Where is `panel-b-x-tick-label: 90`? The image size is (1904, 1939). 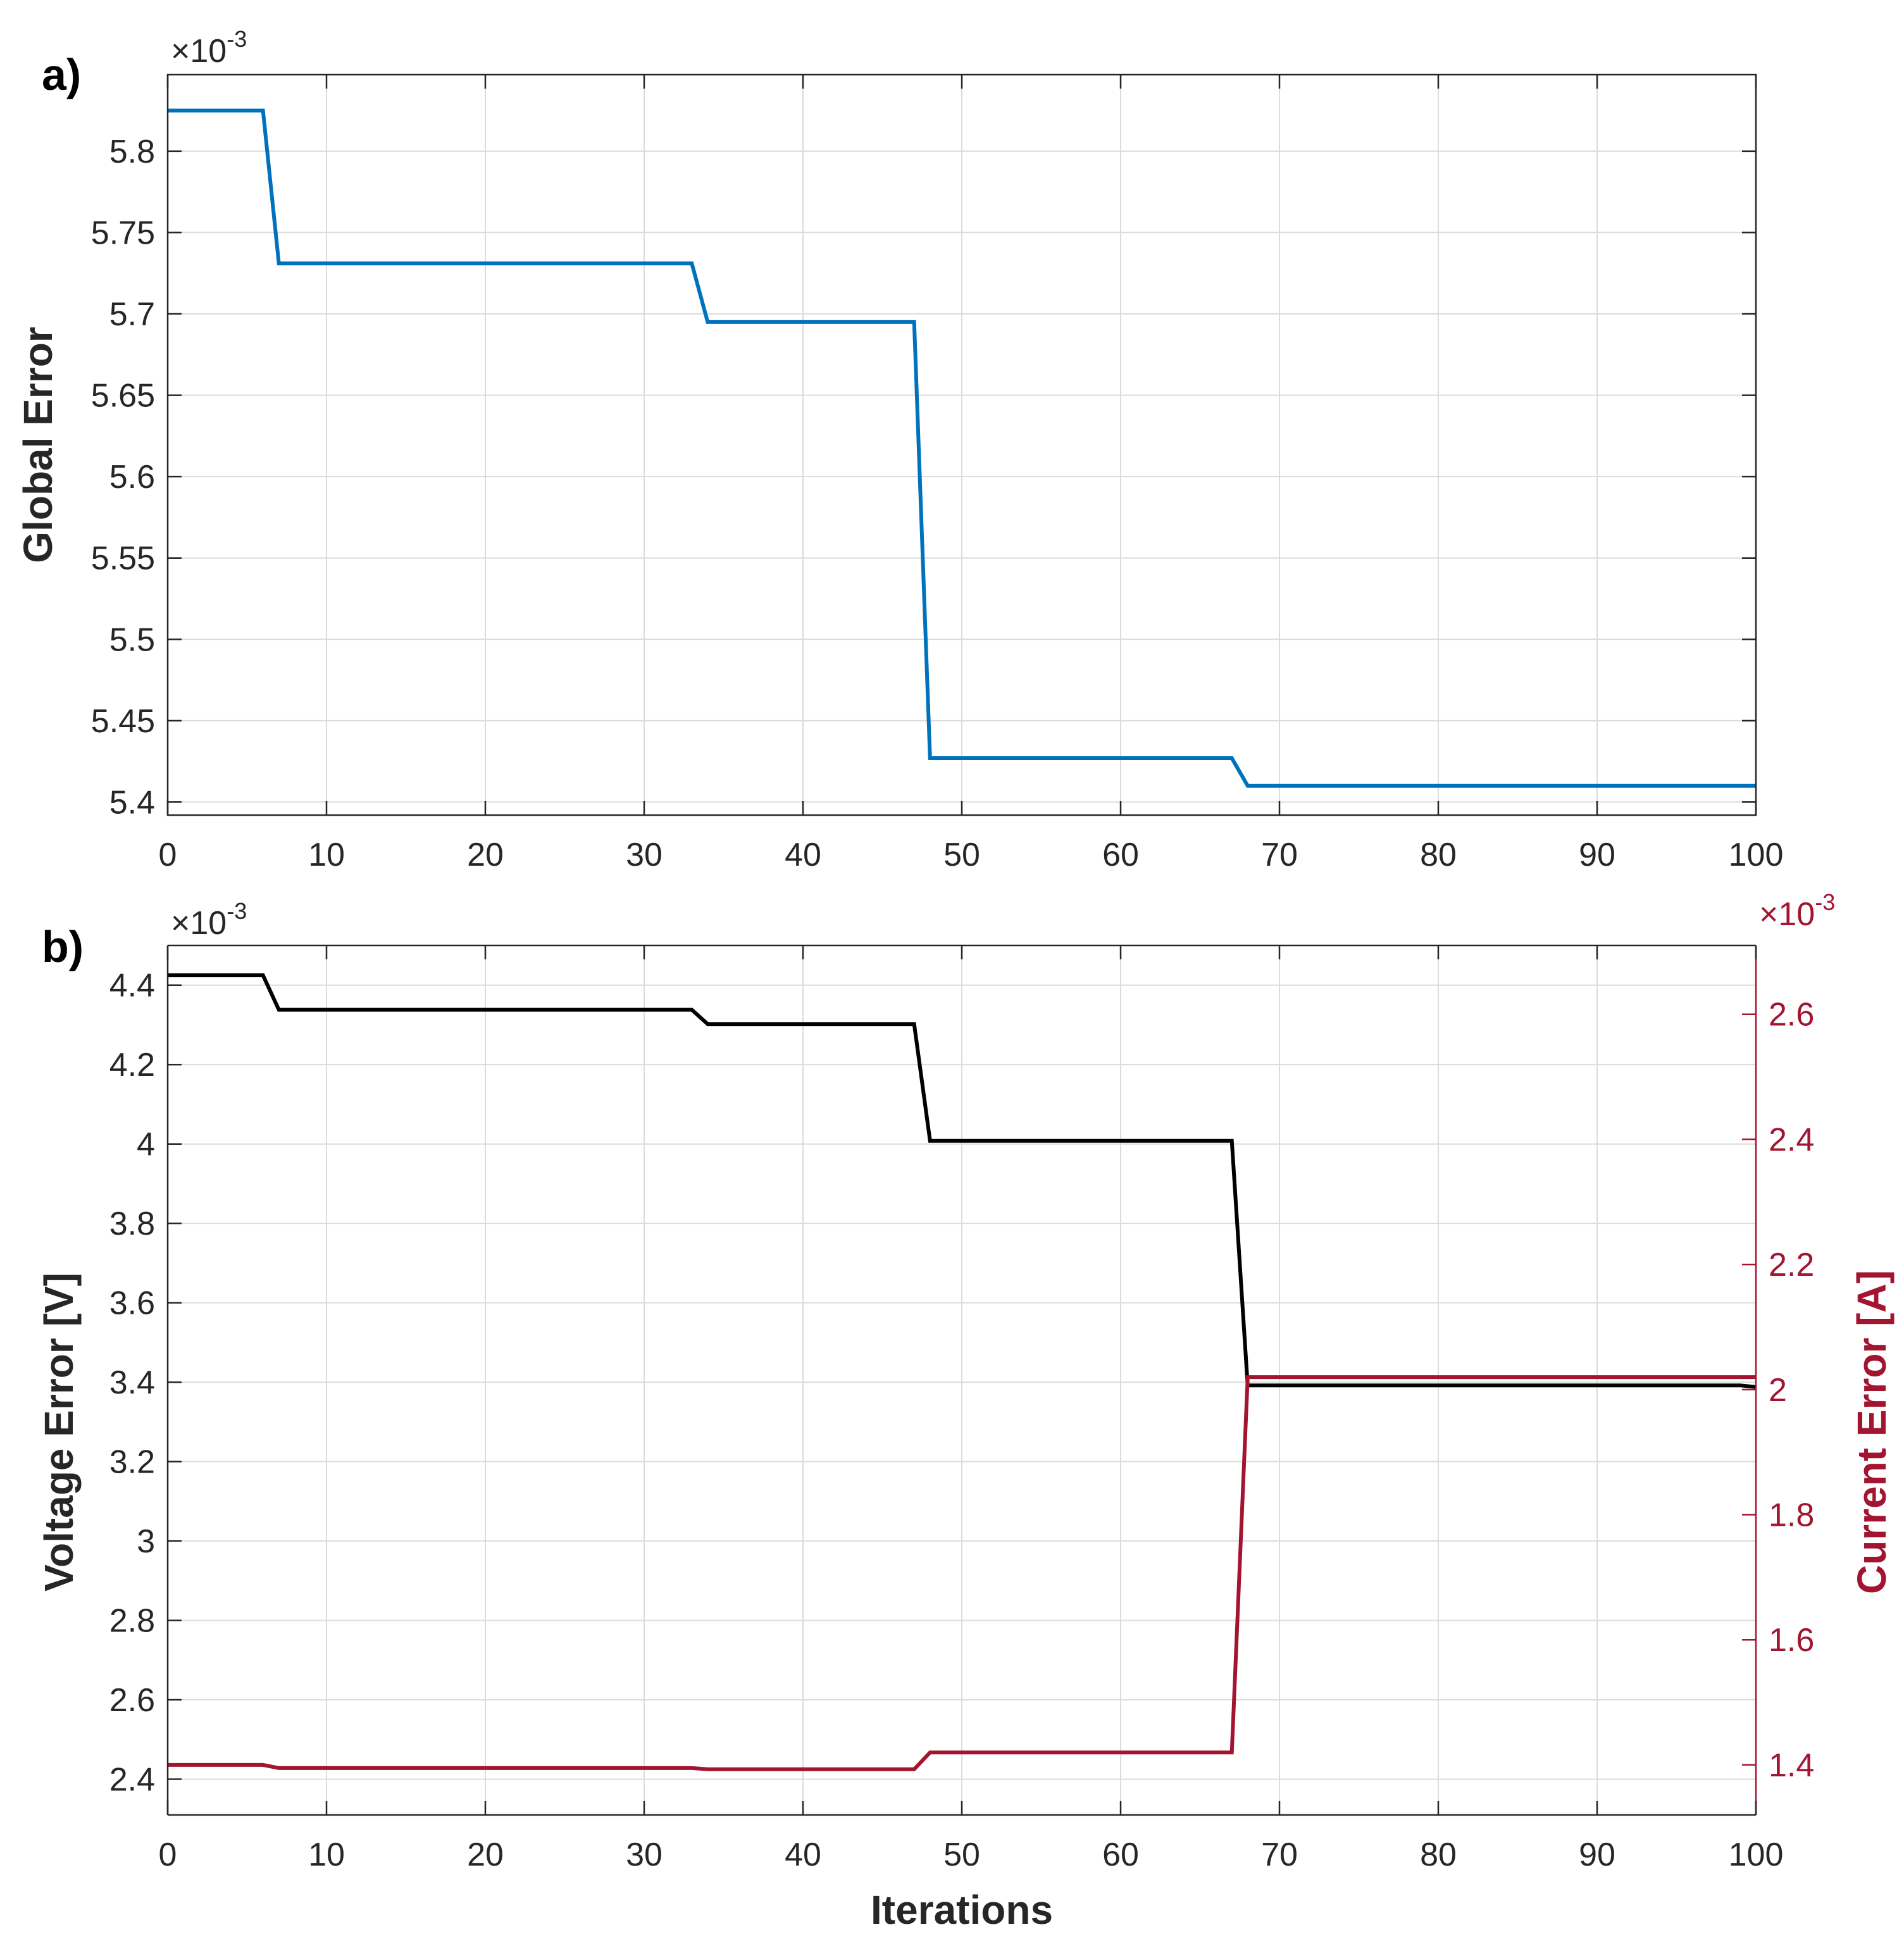 panel-b-x-tick-label: 90 is located at coordinates (1597, 1854).